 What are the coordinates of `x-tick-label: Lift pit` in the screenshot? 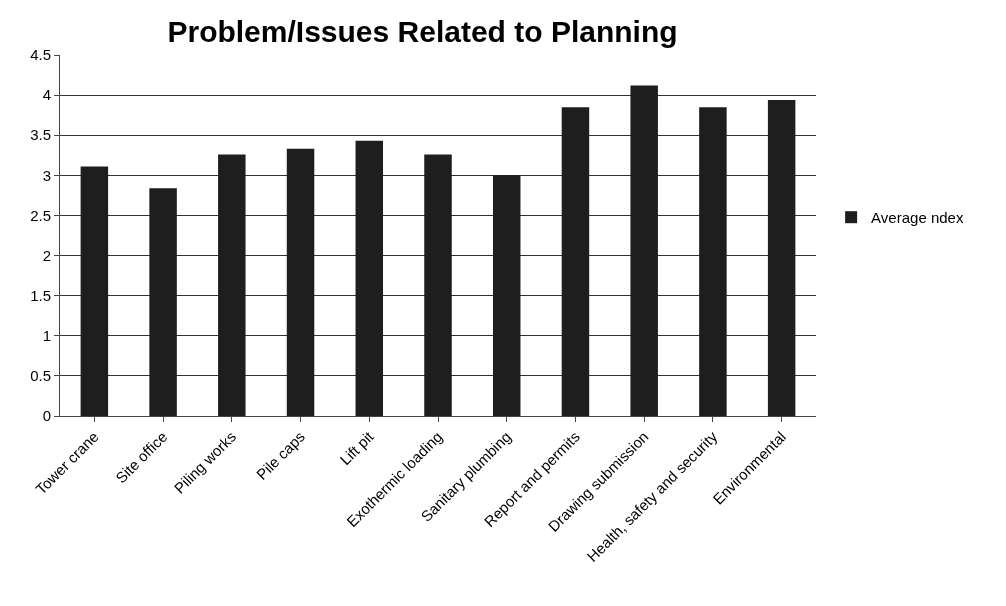 It's located at (357, 448).